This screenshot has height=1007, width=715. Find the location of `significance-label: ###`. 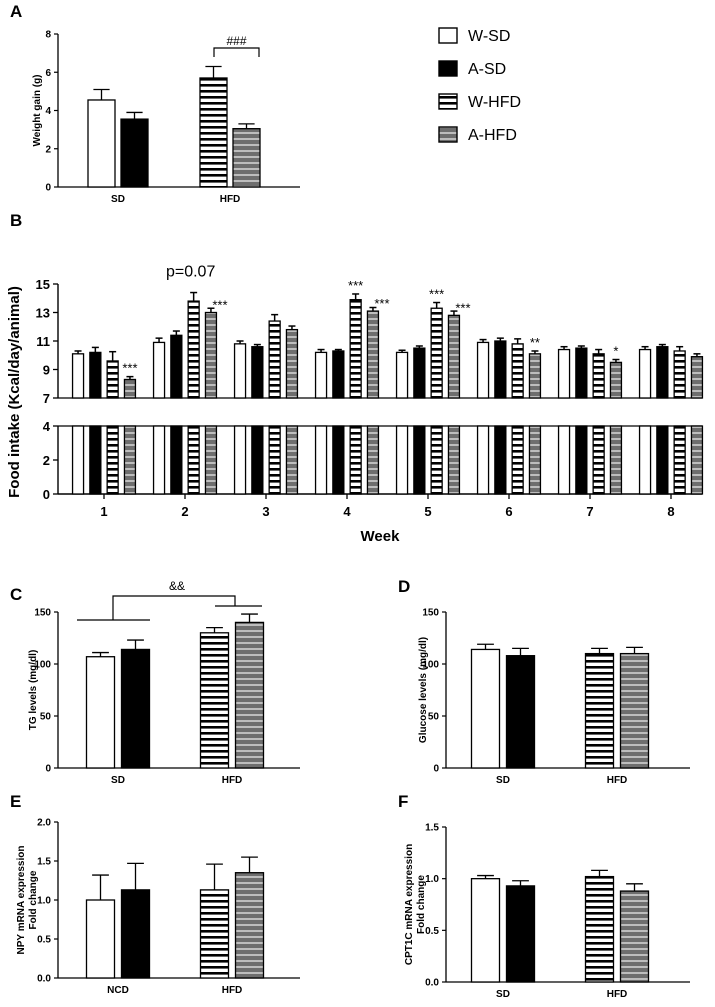

significance-label: ### is located at coordinates (236, 41).